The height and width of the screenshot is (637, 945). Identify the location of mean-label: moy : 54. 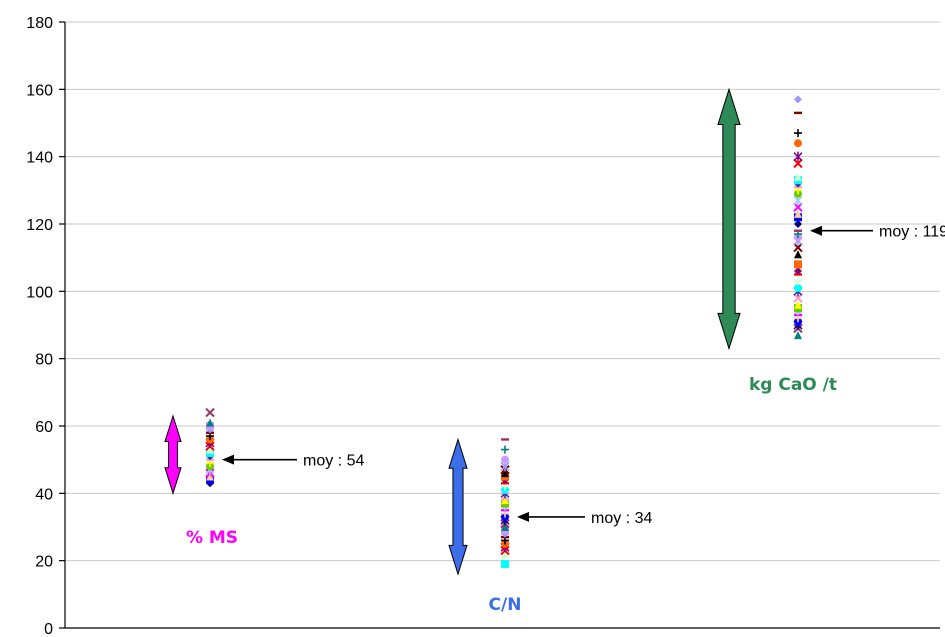
(333, 461).